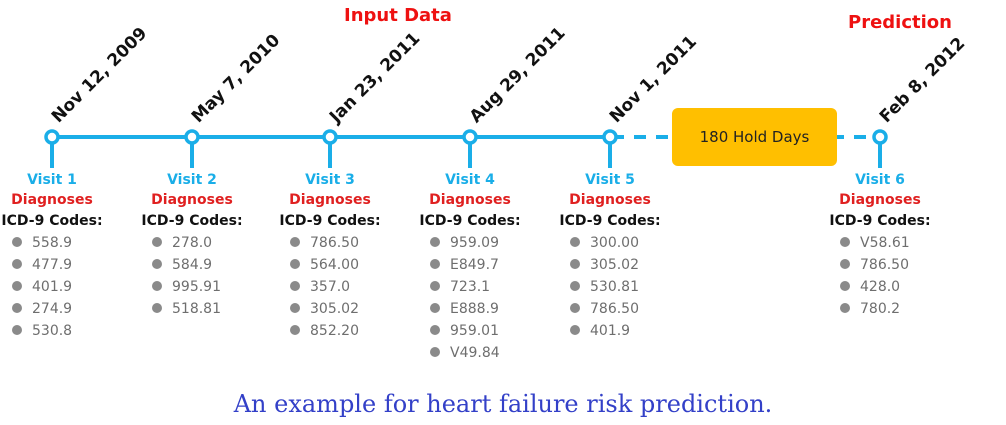 The width and height of the screenshot is (1006, 425). I want to click on icd9-code: 558.9, so click(52, 243).